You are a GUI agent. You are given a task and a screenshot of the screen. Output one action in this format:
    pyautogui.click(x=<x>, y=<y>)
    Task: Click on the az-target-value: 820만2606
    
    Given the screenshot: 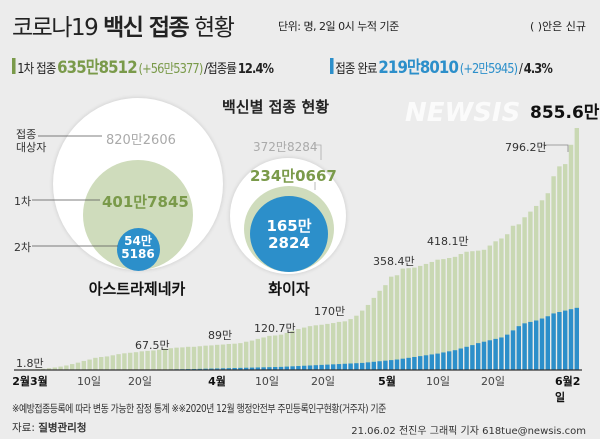 What is the action you would take?
    pyautogui.click(x=141, y=140)
    